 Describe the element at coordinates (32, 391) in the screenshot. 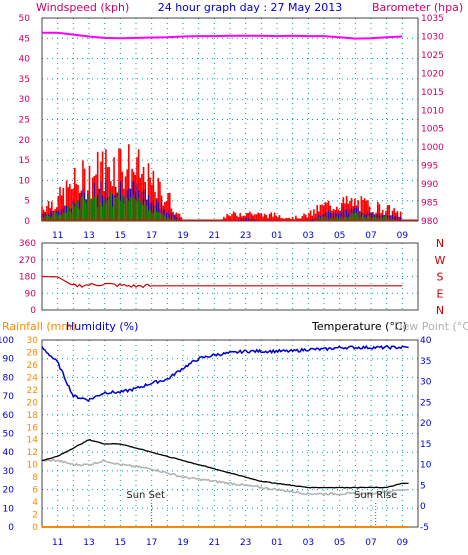

I see `rainfall-y-tick: 22` at that location.